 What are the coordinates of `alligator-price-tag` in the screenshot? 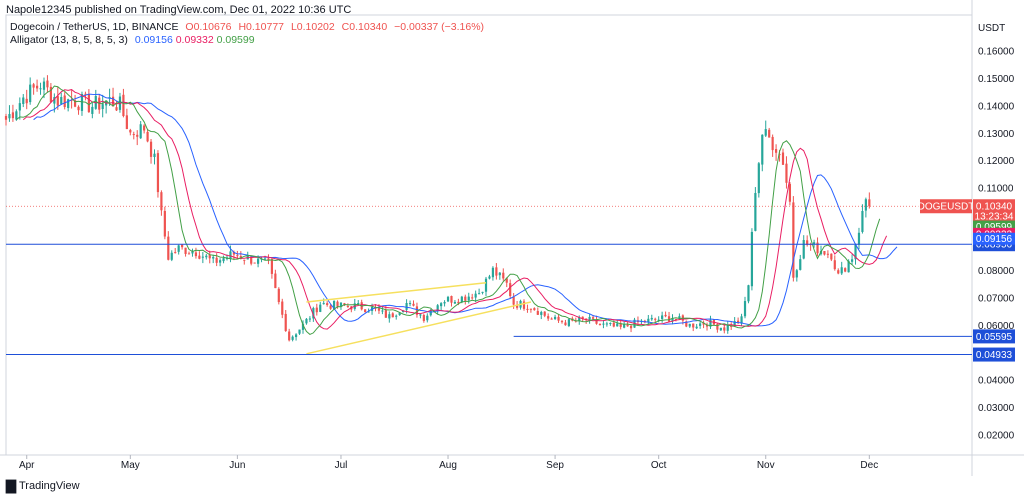 It's located at (994, 238).